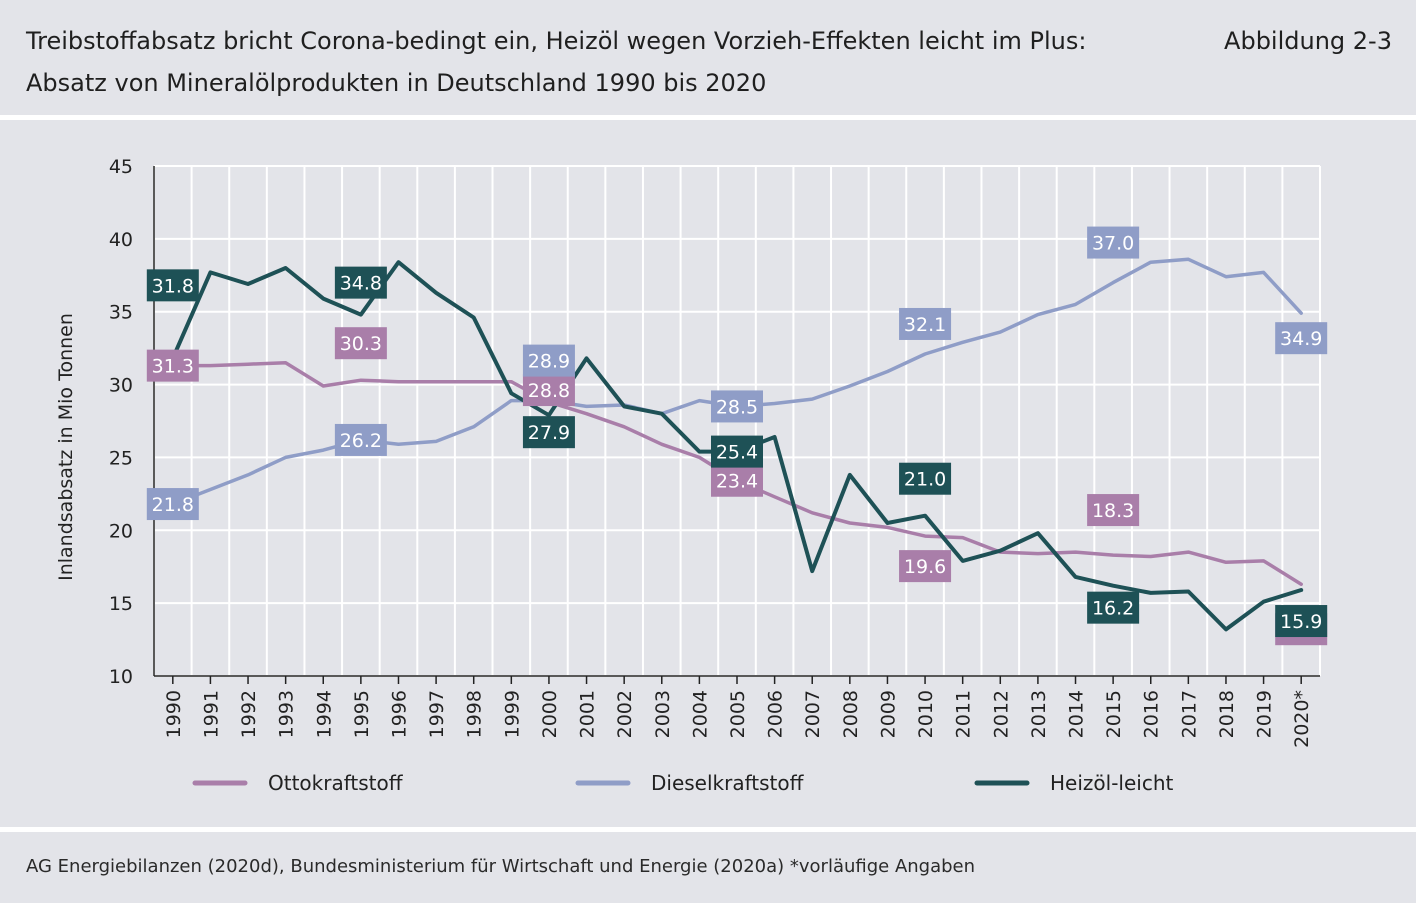 This screenshot has height=903, width=1416. I want to click on data-label-text: 18.3, so click(1113, 511).